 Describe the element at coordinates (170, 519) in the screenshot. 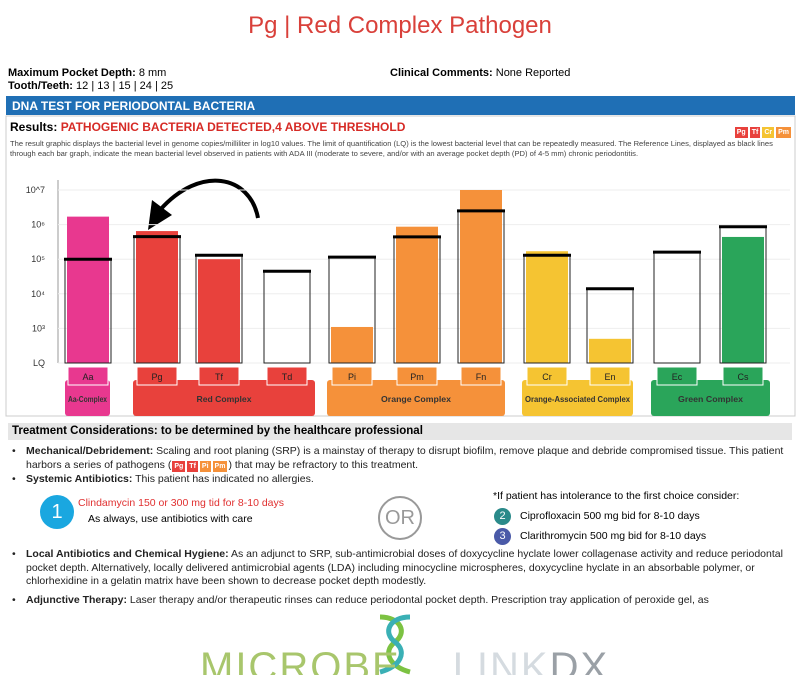

I see `note: As always, use antibiotics with care` at that location.